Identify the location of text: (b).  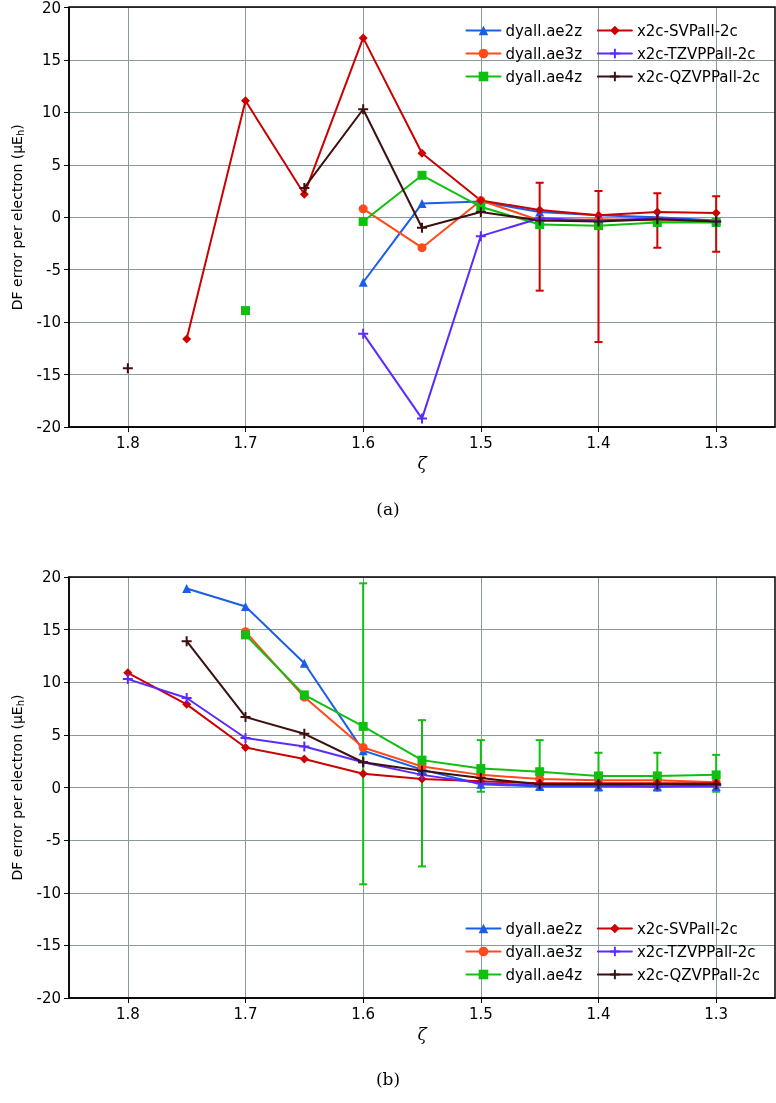
(388, 1078).